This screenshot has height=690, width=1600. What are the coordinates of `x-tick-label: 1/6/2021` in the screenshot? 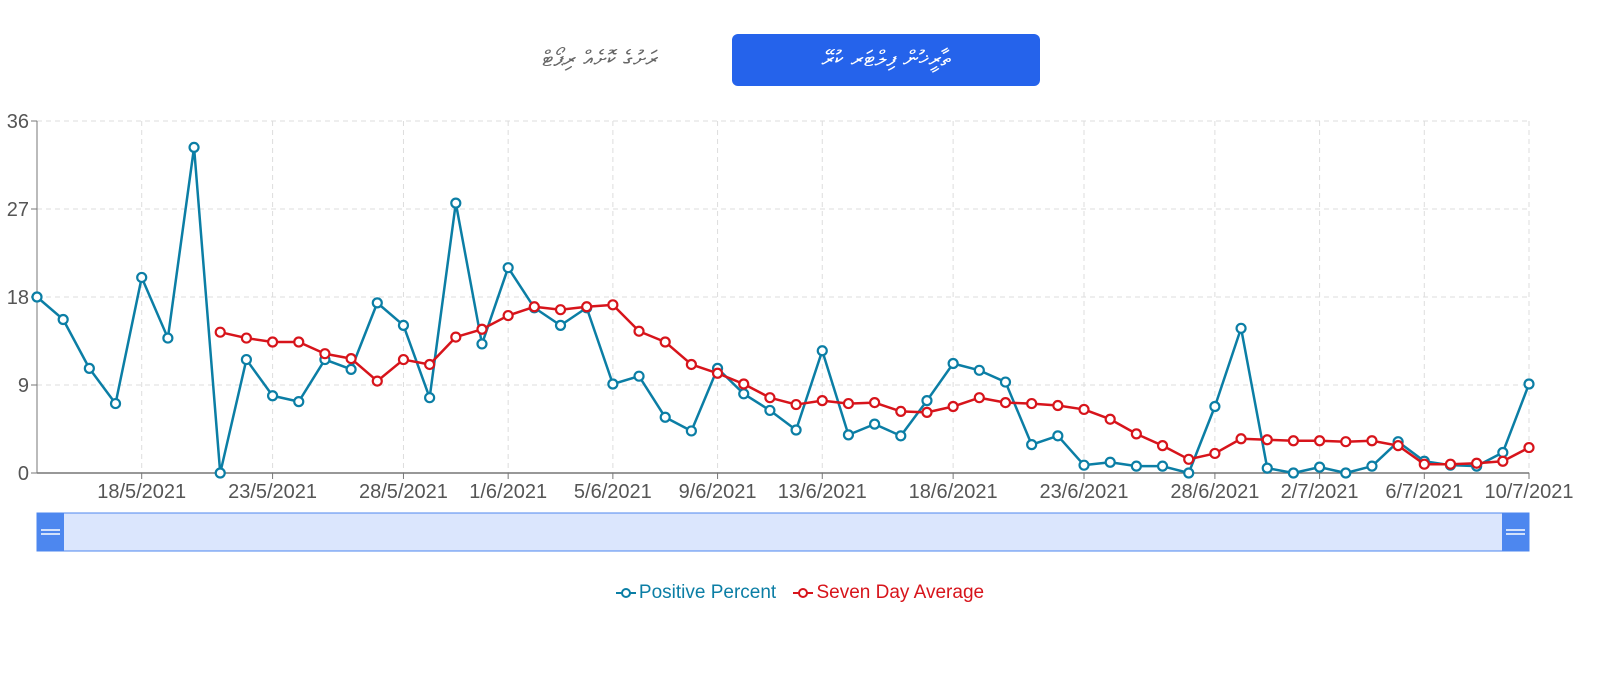 It's located at (508, 492).